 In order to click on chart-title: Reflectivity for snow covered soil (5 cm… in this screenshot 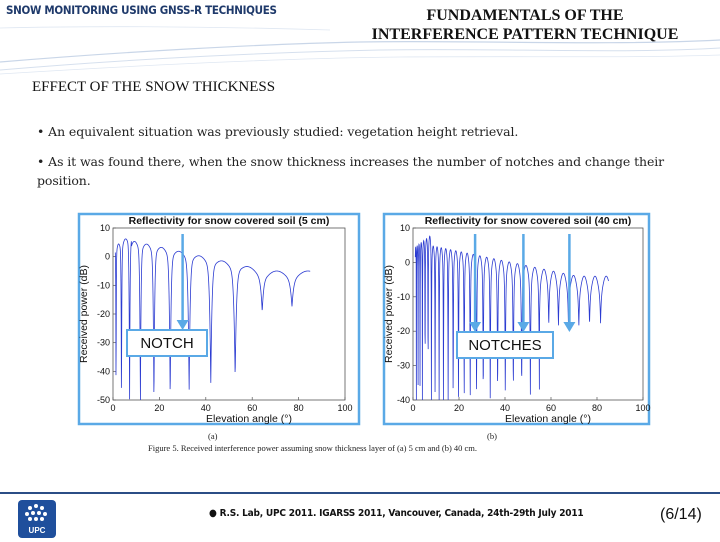, I will do `click(229, 221)`.